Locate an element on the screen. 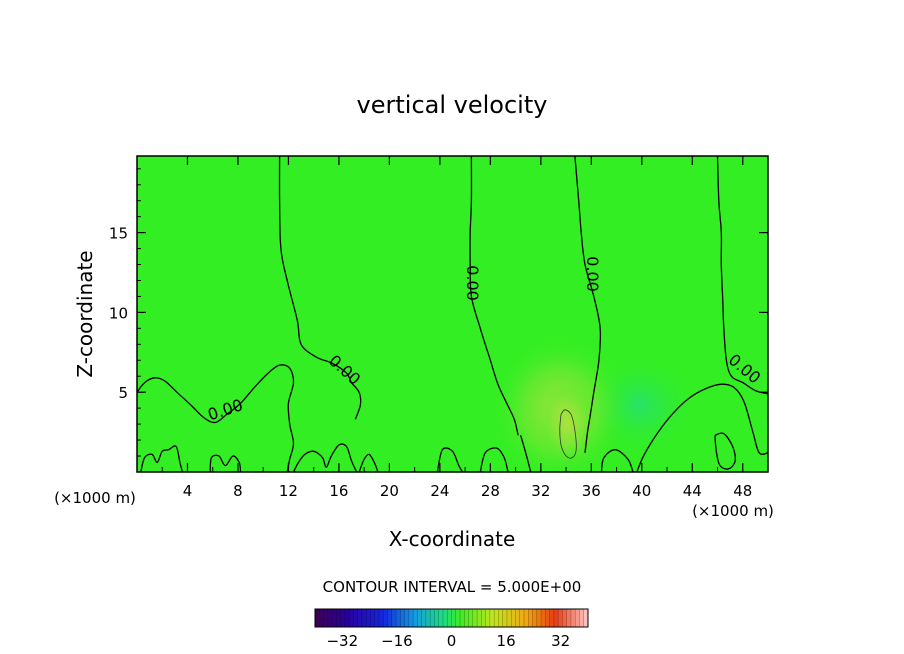  y-tick-label: 10 is located at coordinates (118, 313).